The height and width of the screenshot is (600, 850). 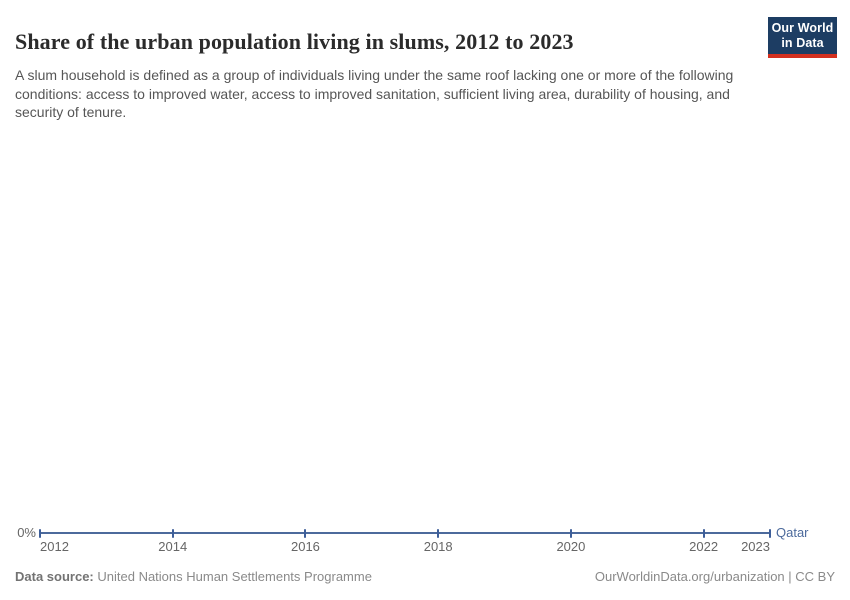 I want to click on x-tick-label-2018: 2018, so click(x=438, y=546).